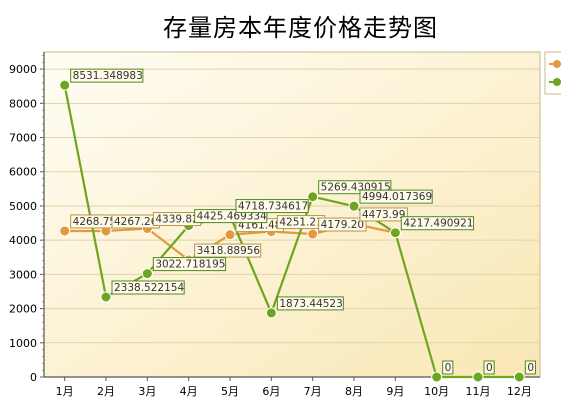  Describe the element at coordinates (176, 220) in the screenshot. I see `data-label: 4339.82` at that location.